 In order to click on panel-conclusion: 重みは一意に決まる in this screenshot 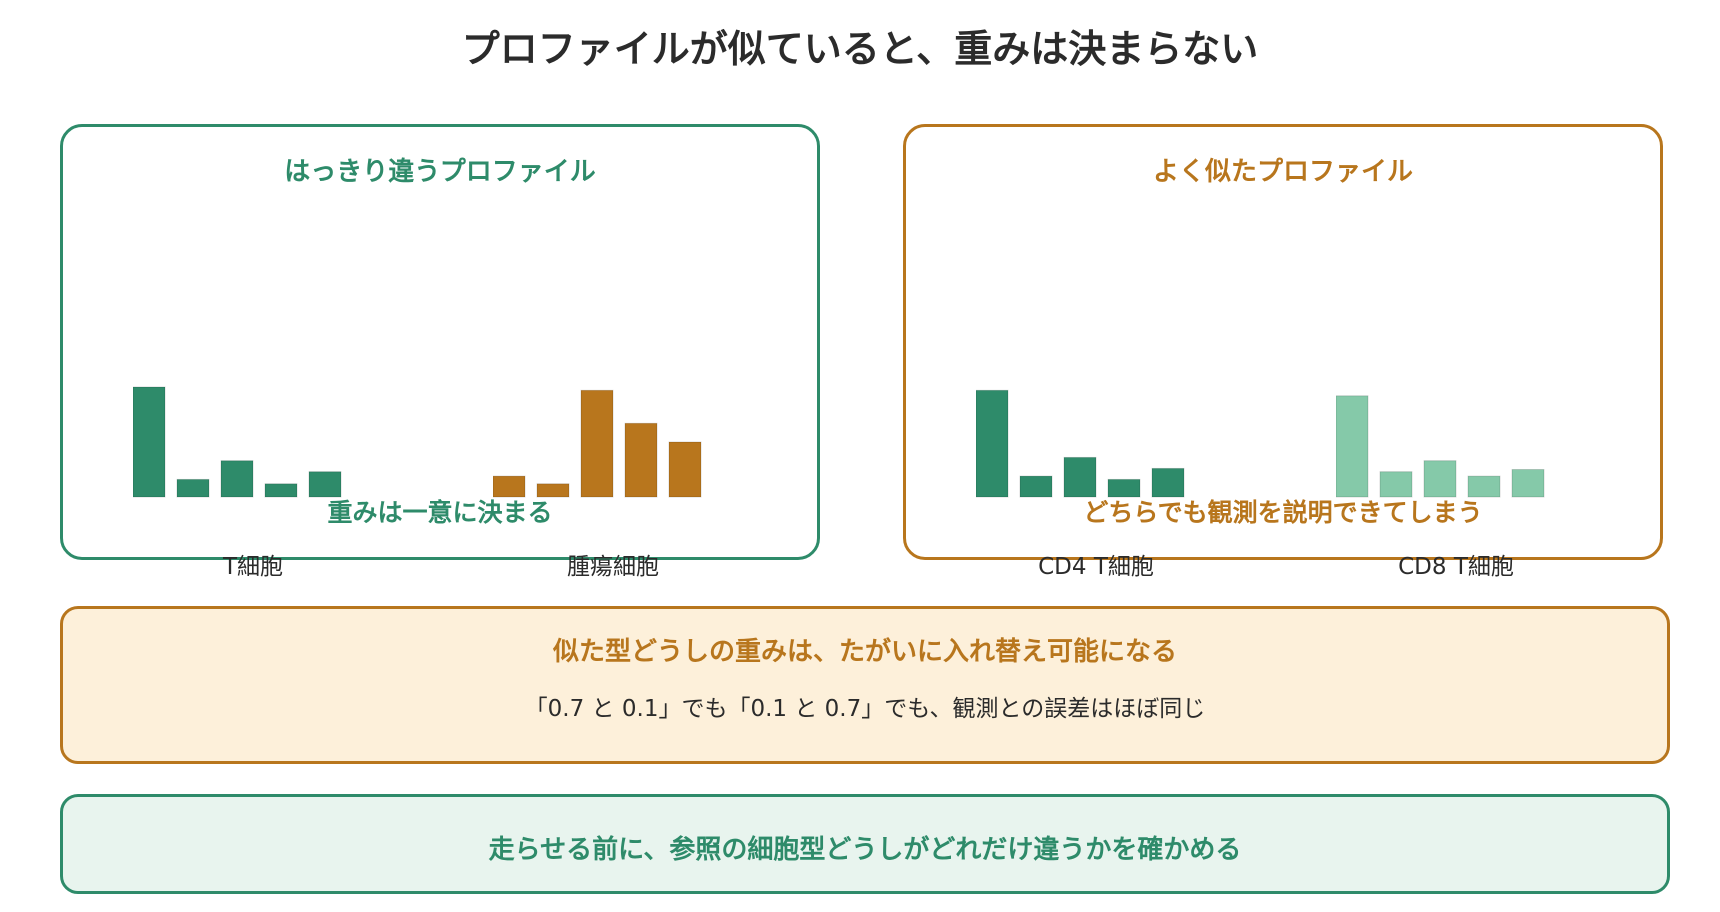, I will do `click(440, 512)`.